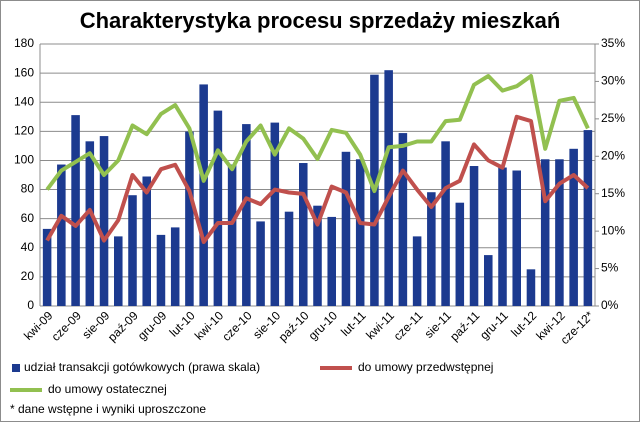 The image size is (640, 422). What do you see at coordinates (610, 305) in the screenshot?
I see `y2-tick-label: 0%` at bounding box center [610, 305].